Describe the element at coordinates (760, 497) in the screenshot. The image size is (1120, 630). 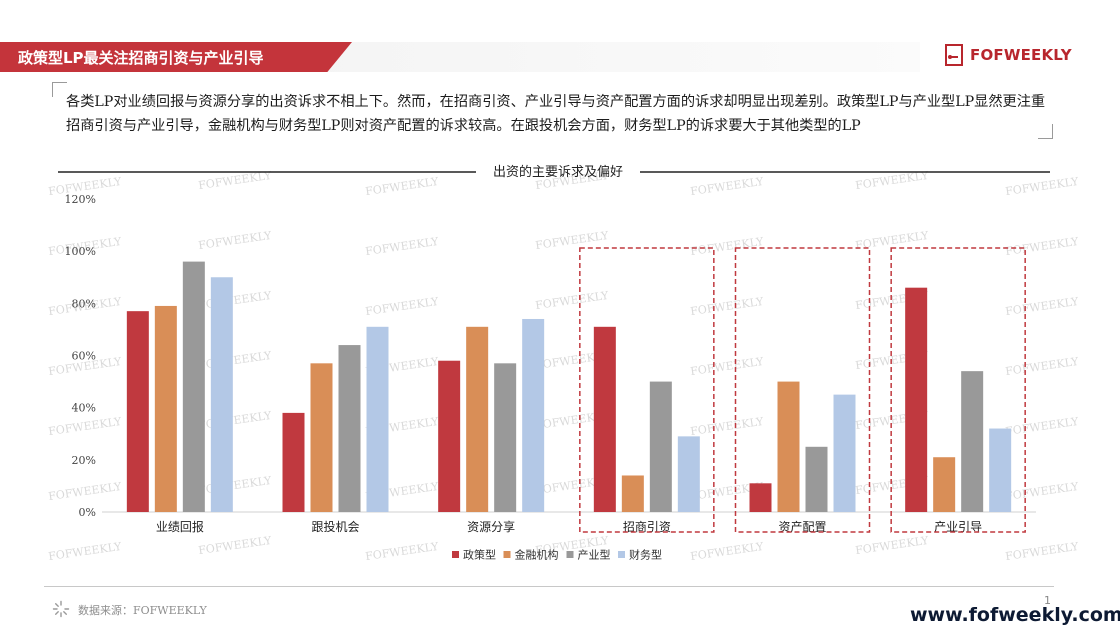
I see `bar-政策型-资产配置` at that location.